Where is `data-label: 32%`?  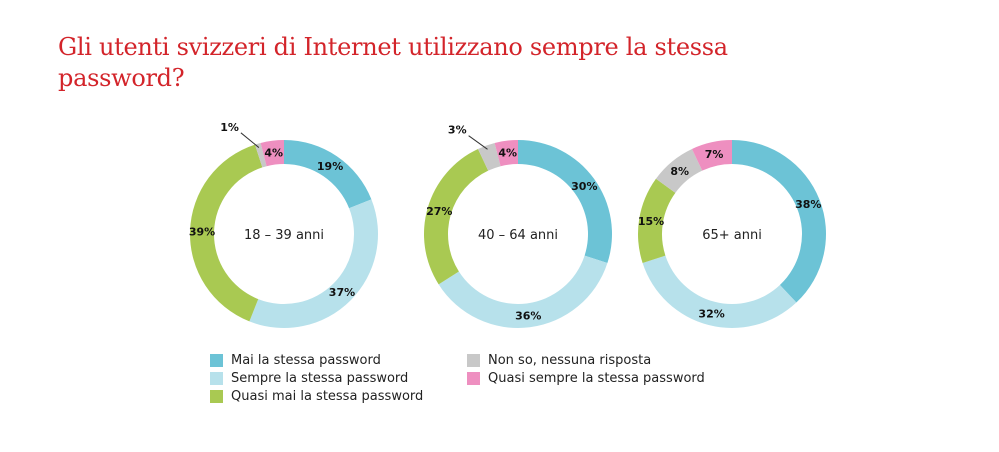 data-label: 32% is located at coordinates (711, 313).